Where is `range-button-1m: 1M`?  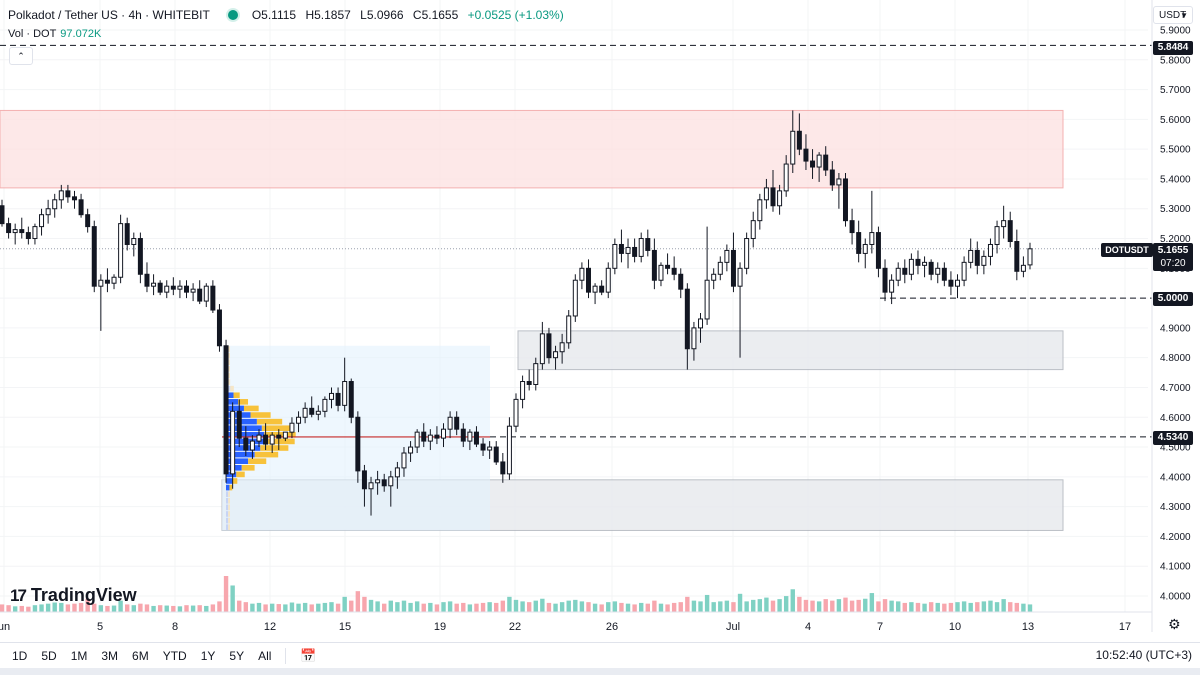 range-button-1m: 1M is located at coordinates (79, 656).